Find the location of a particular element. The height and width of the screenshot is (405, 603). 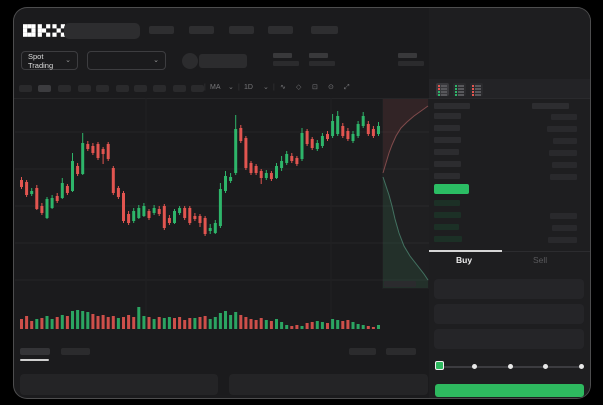

ma-indicator-icon: MA is located at coordinates (215, 87).